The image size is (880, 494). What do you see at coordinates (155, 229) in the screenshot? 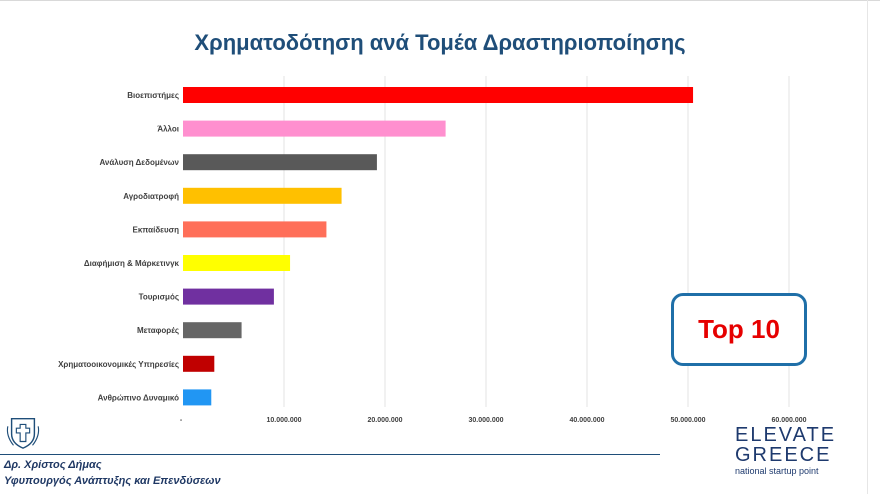
I see `category-label: Εκπαίδευση` at bounding box center [155, 229].